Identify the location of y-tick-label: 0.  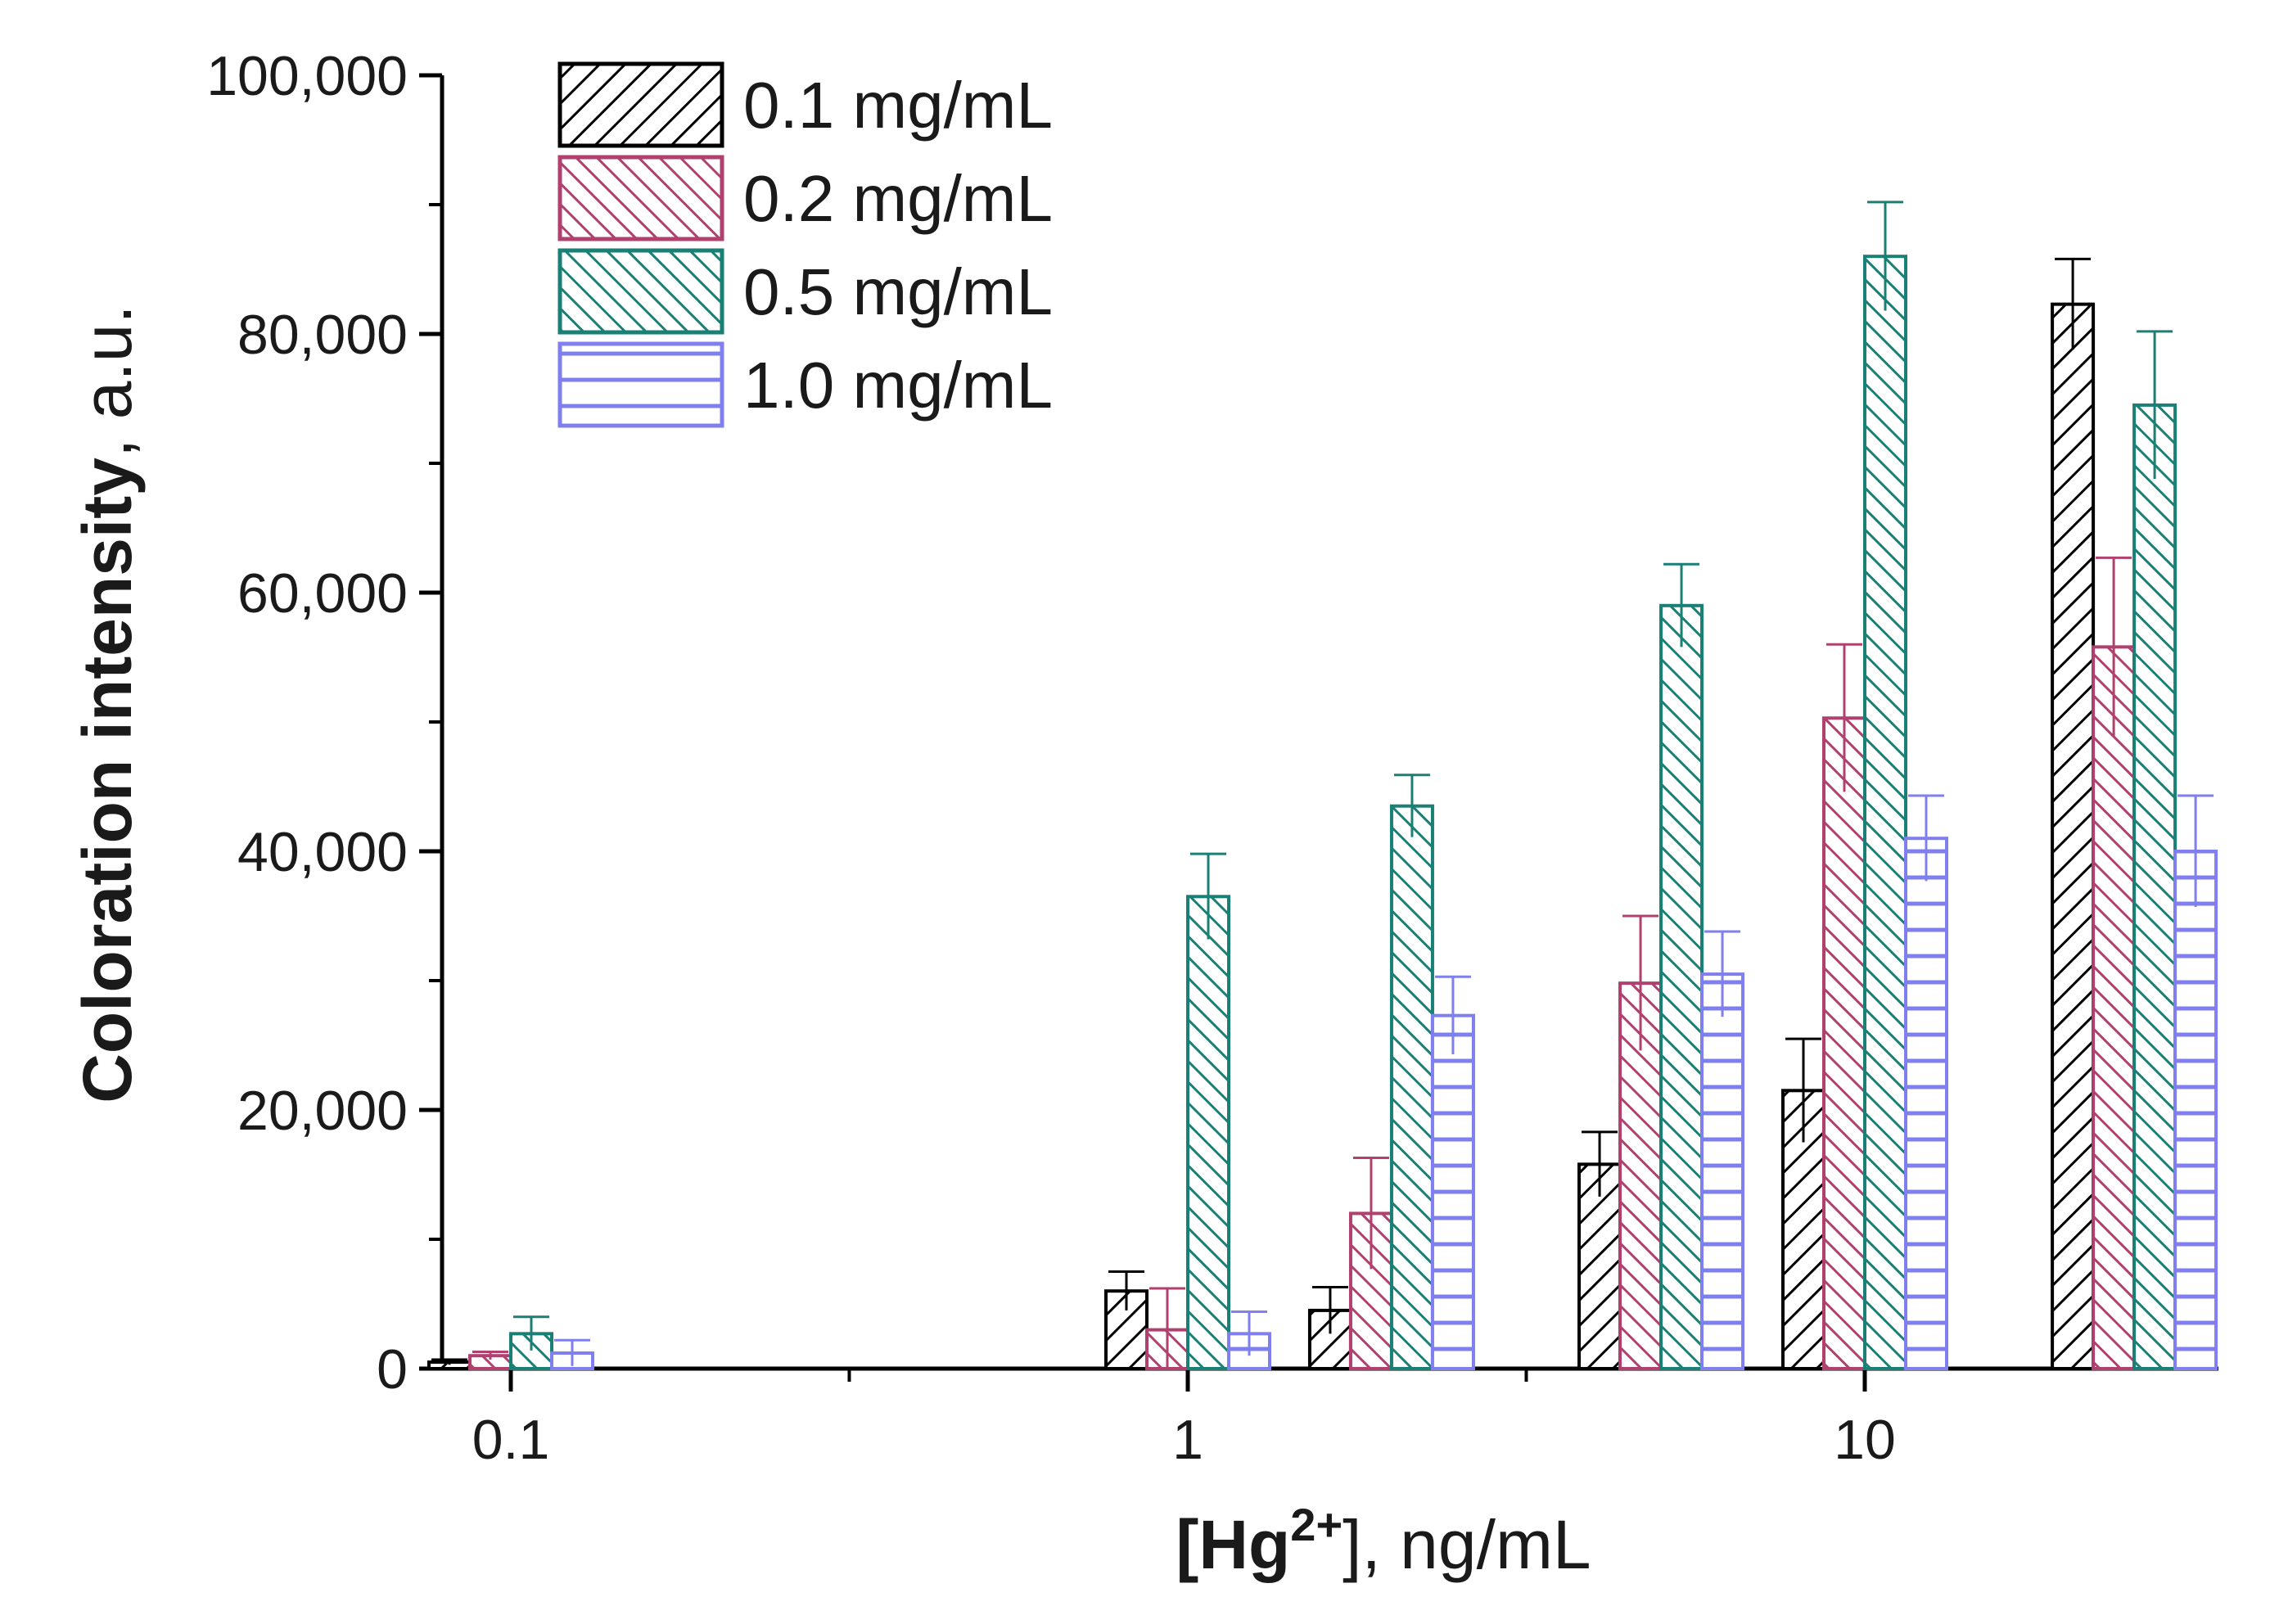
(393, 1370).